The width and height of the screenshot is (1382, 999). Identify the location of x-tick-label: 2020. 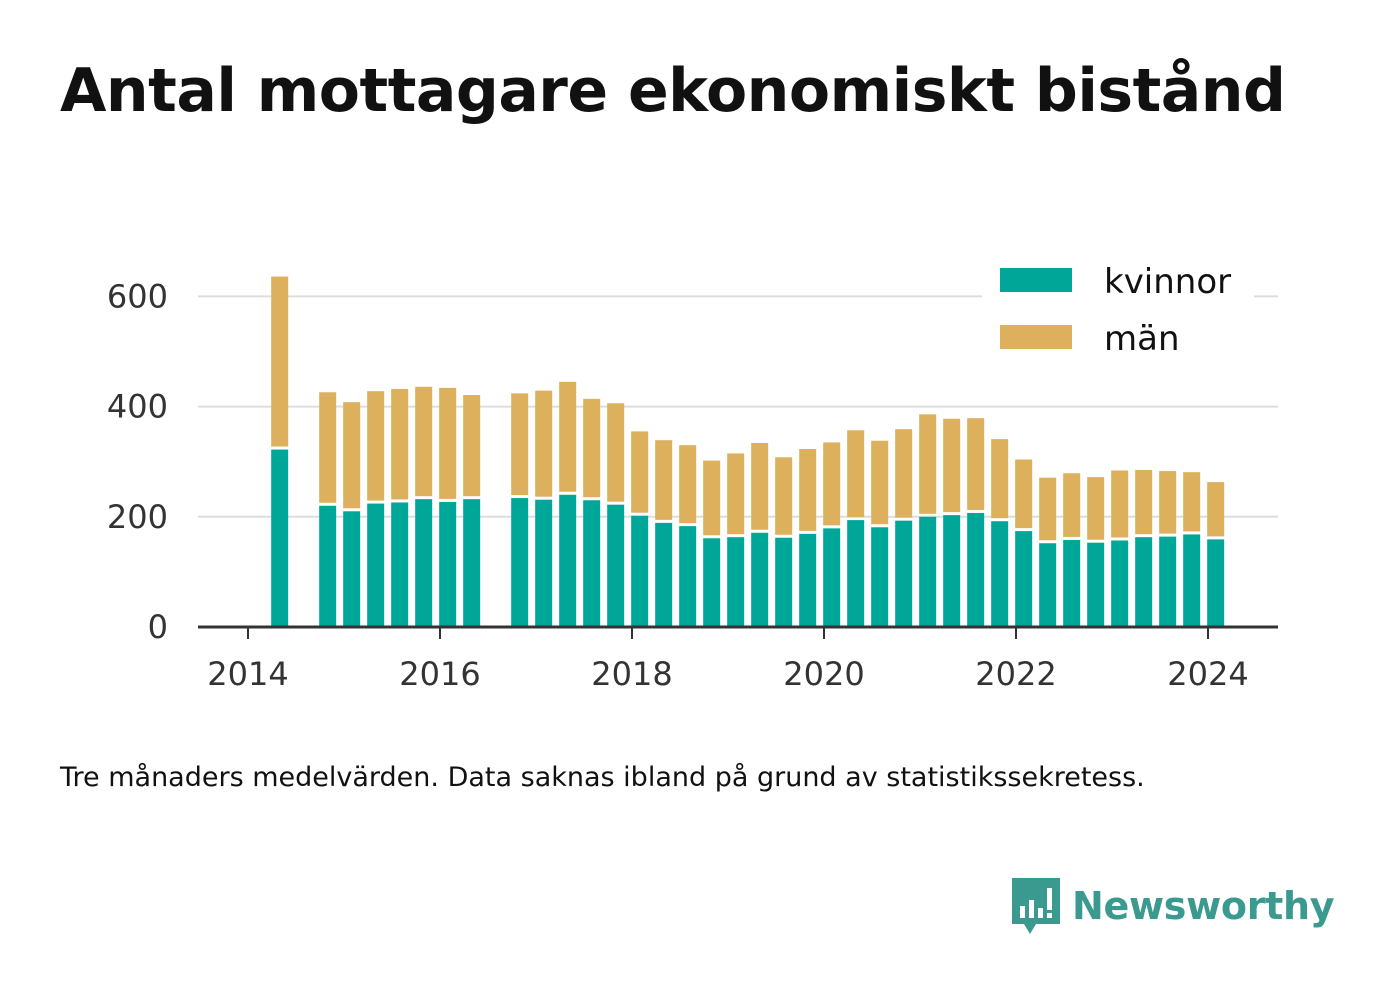
(823, 674).